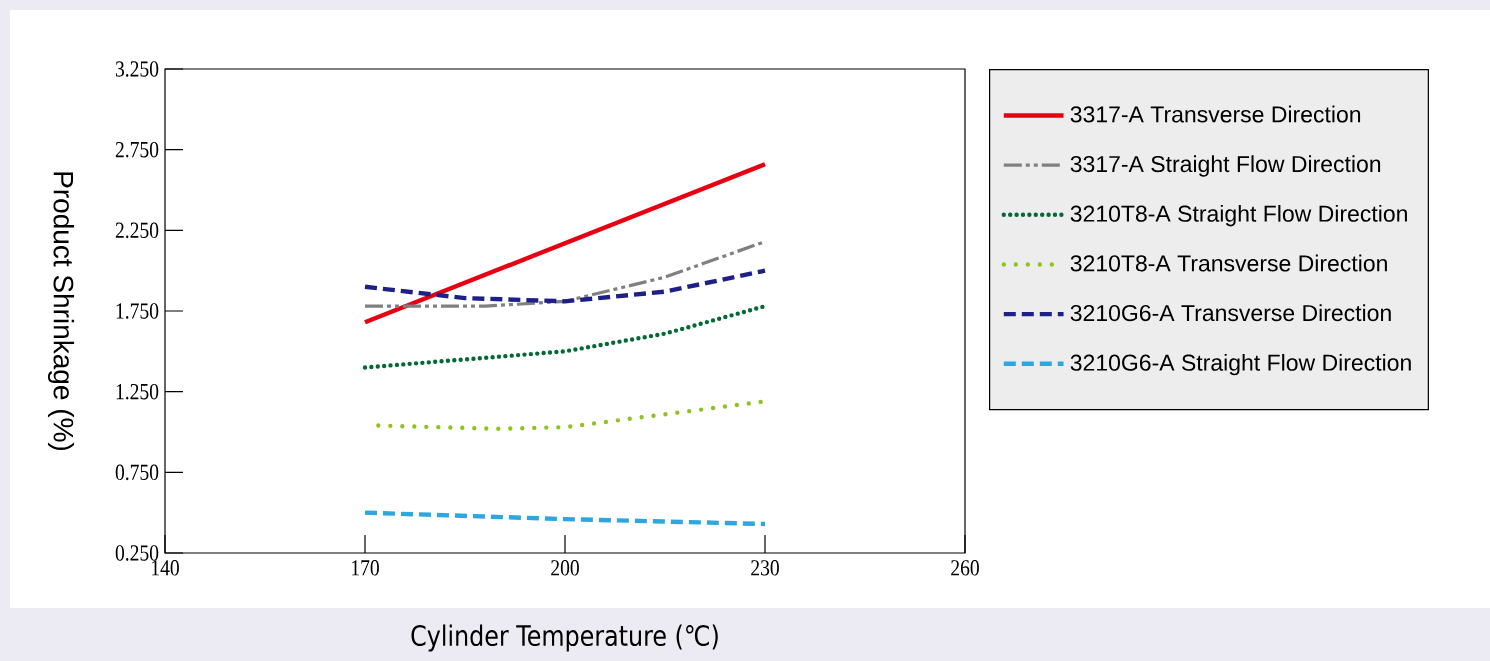  I want to click on x-tick-label: 200, so click(565, 568).